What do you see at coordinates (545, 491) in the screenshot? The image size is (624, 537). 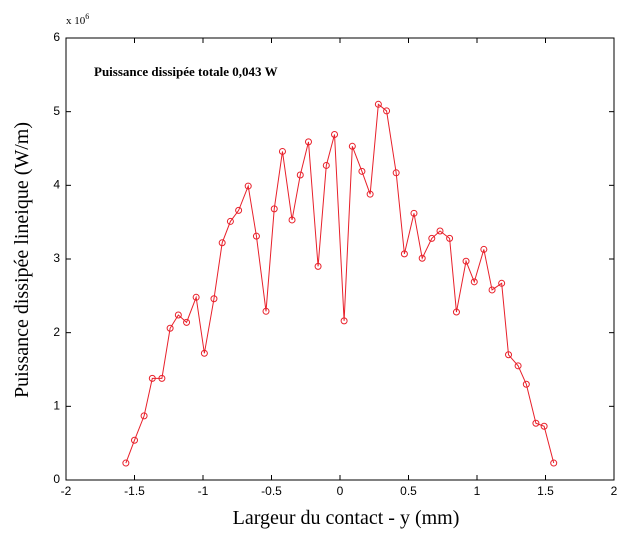 I see `x-tick-label: 1.5` at bounding box center [545, 491].